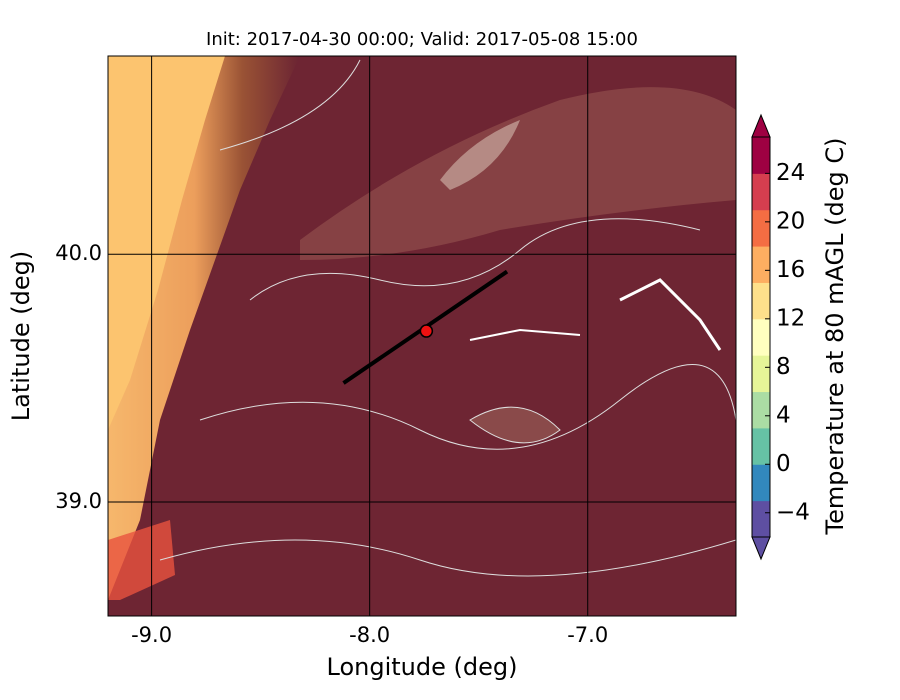  What do you see at coordinates (151, 635) in the screenshot?
I see `x-tick-label: -9.0` at bounding box center [151, 635].